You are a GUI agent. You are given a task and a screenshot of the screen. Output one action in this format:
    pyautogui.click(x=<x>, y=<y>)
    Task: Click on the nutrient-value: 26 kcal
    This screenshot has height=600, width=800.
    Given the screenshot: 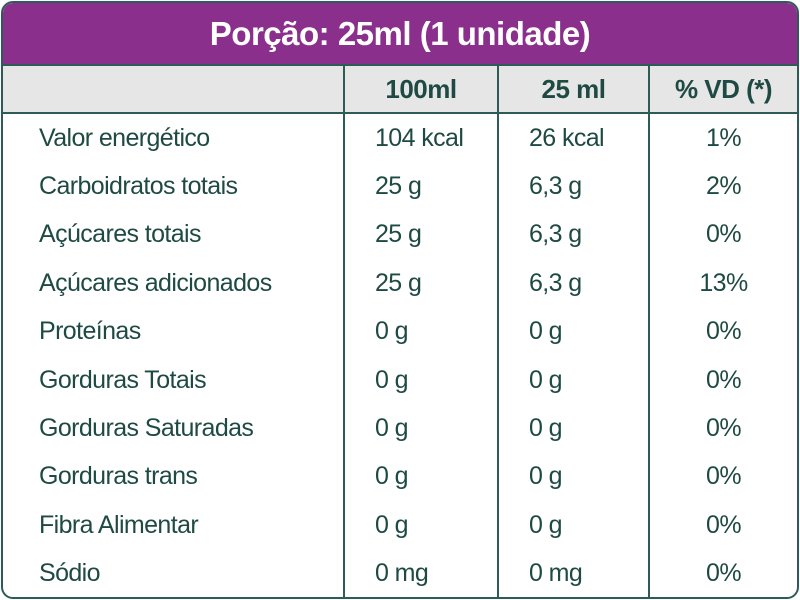 What is the action you would take?
    pyautogui.click(x=573, y=138)
    